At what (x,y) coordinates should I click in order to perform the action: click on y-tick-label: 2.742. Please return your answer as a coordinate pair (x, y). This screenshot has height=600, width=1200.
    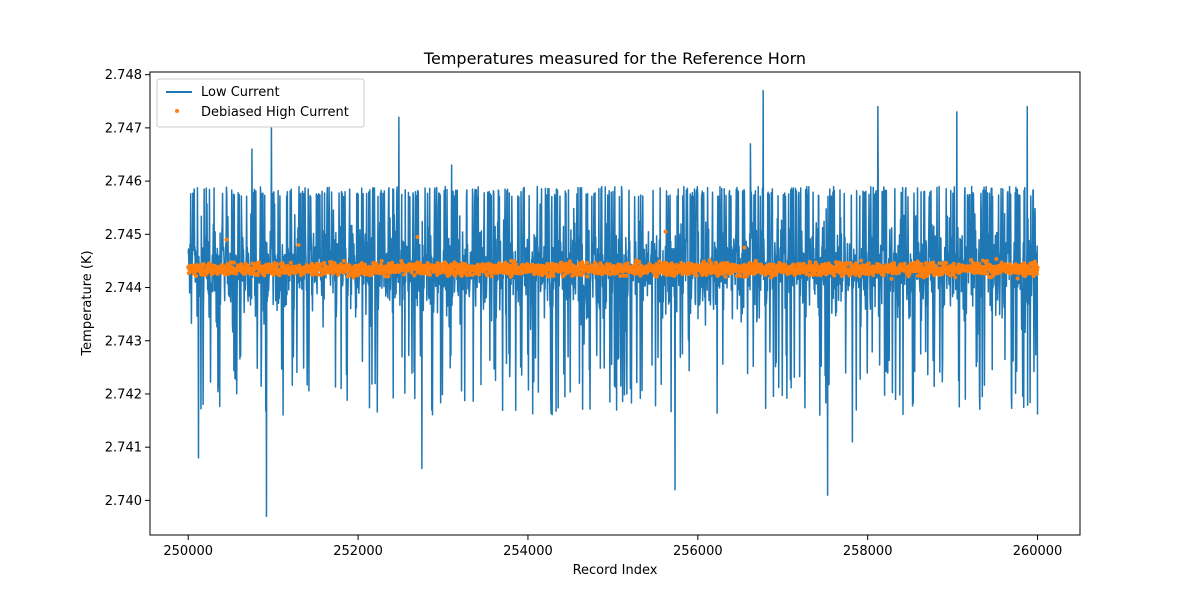
    Looking at the image, I should click on (123, 394).